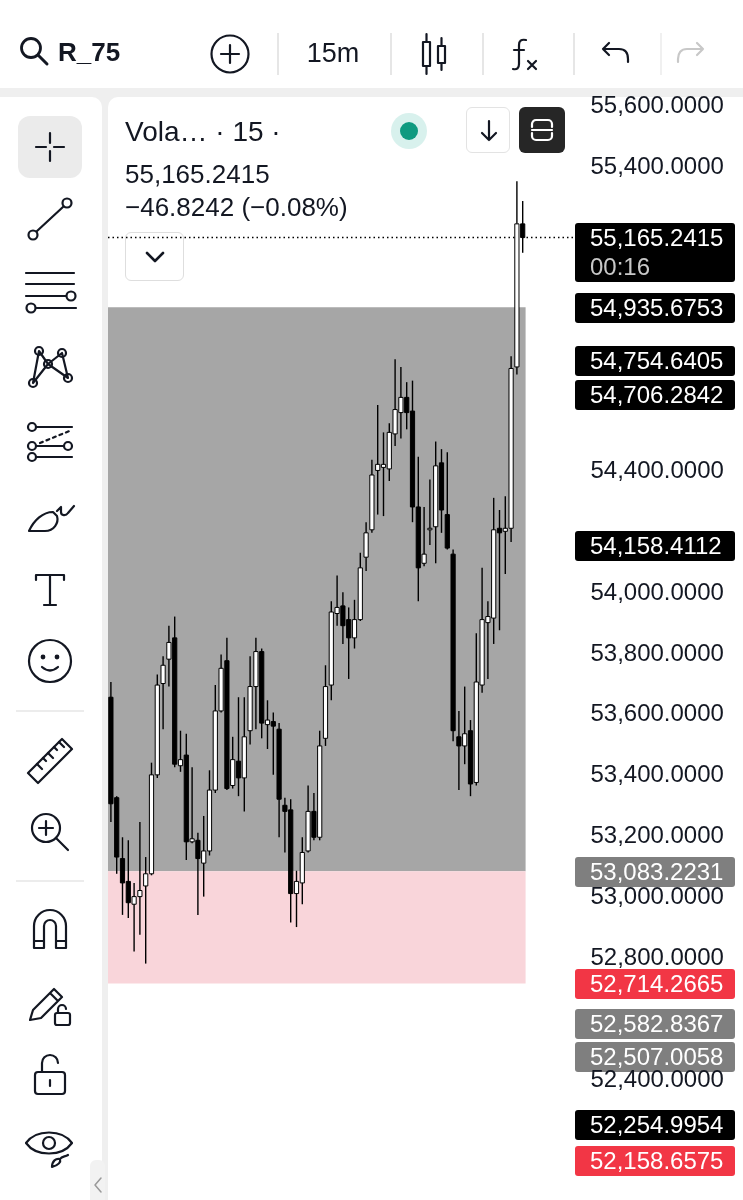 The height and width of the screenshot is (1200, 743). What do you see at coordinates (657, 237) in the screenshot?
I see `ref-line-label: 55,165.2415` at bounding box center [657, 237].